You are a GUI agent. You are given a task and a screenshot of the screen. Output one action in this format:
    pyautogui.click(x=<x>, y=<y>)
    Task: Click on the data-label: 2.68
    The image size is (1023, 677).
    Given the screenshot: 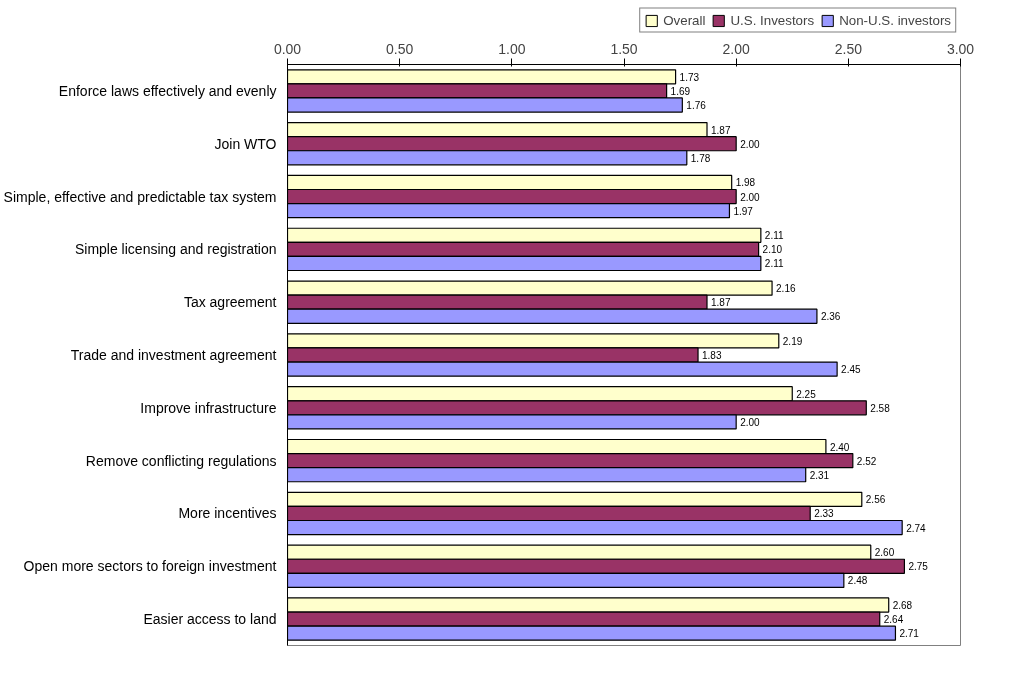 What is the action you would take?
    pyautogui.click(x=902, y=606)
    